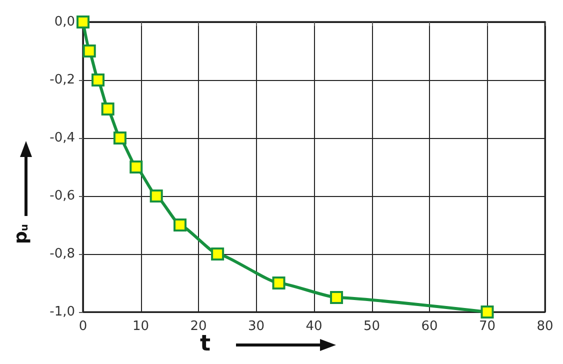 The height and width of the screenshot is (364, 563). Describe the element at coordinates (62, 254) in the screenshot. I see `y-tick-label: -0,8` at that location.